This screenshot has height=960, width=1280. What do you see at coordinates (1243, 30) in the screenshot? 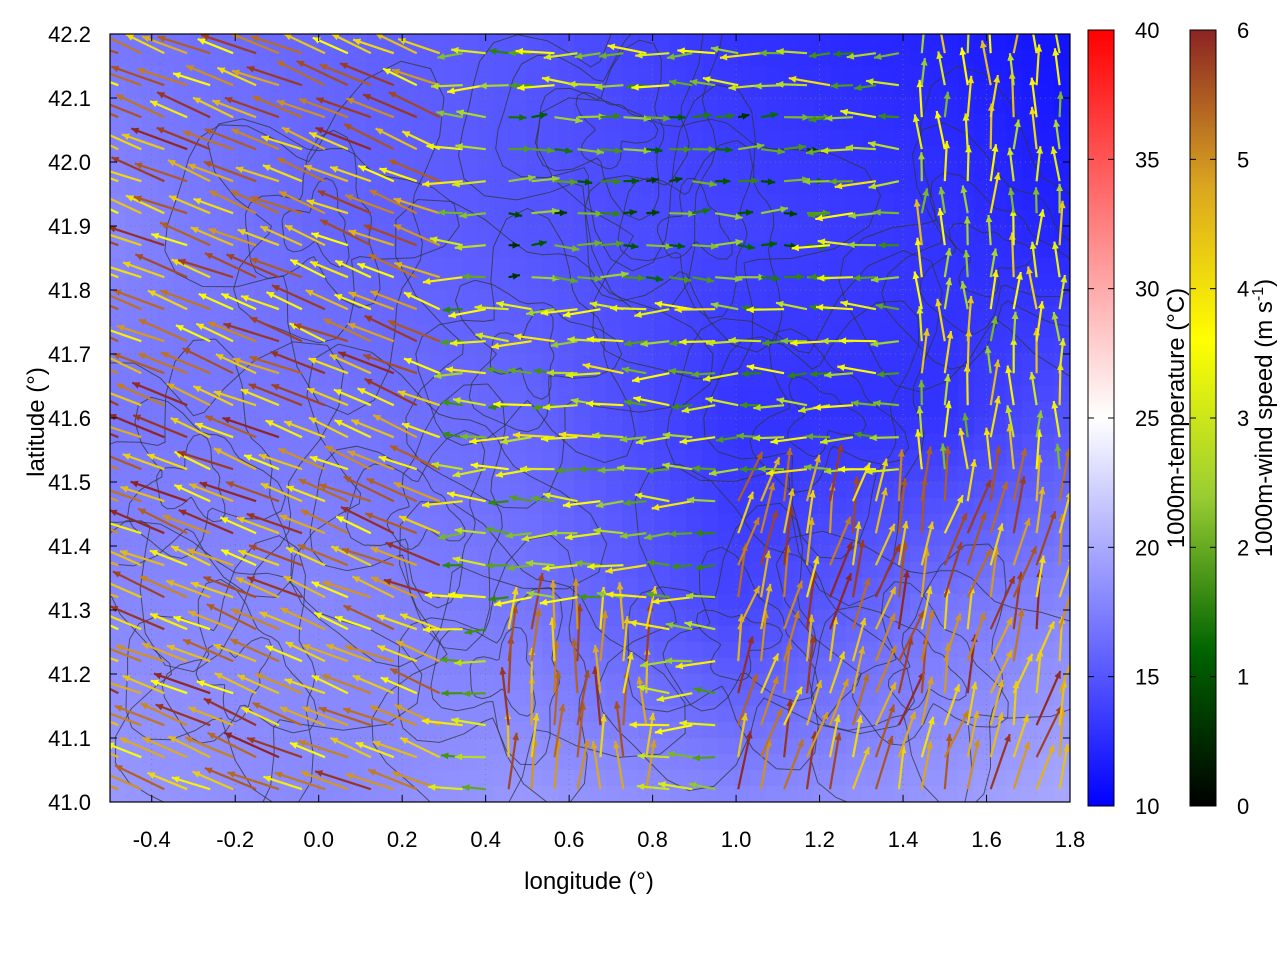
I see `wind-speed-colorbar-tick-label: 6` at bounding box center [1243, 30].